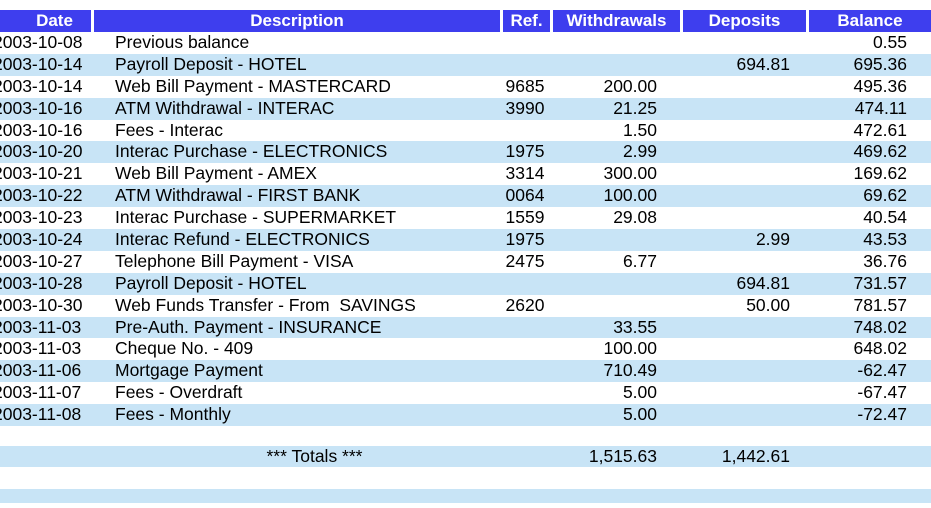 The height and width of the screenshot is (508, 931). What do you see at coordinates (635, 107) in the screenshot?
I see `transaction-withdrawal: 21.25` at bounding box center [635, 107].